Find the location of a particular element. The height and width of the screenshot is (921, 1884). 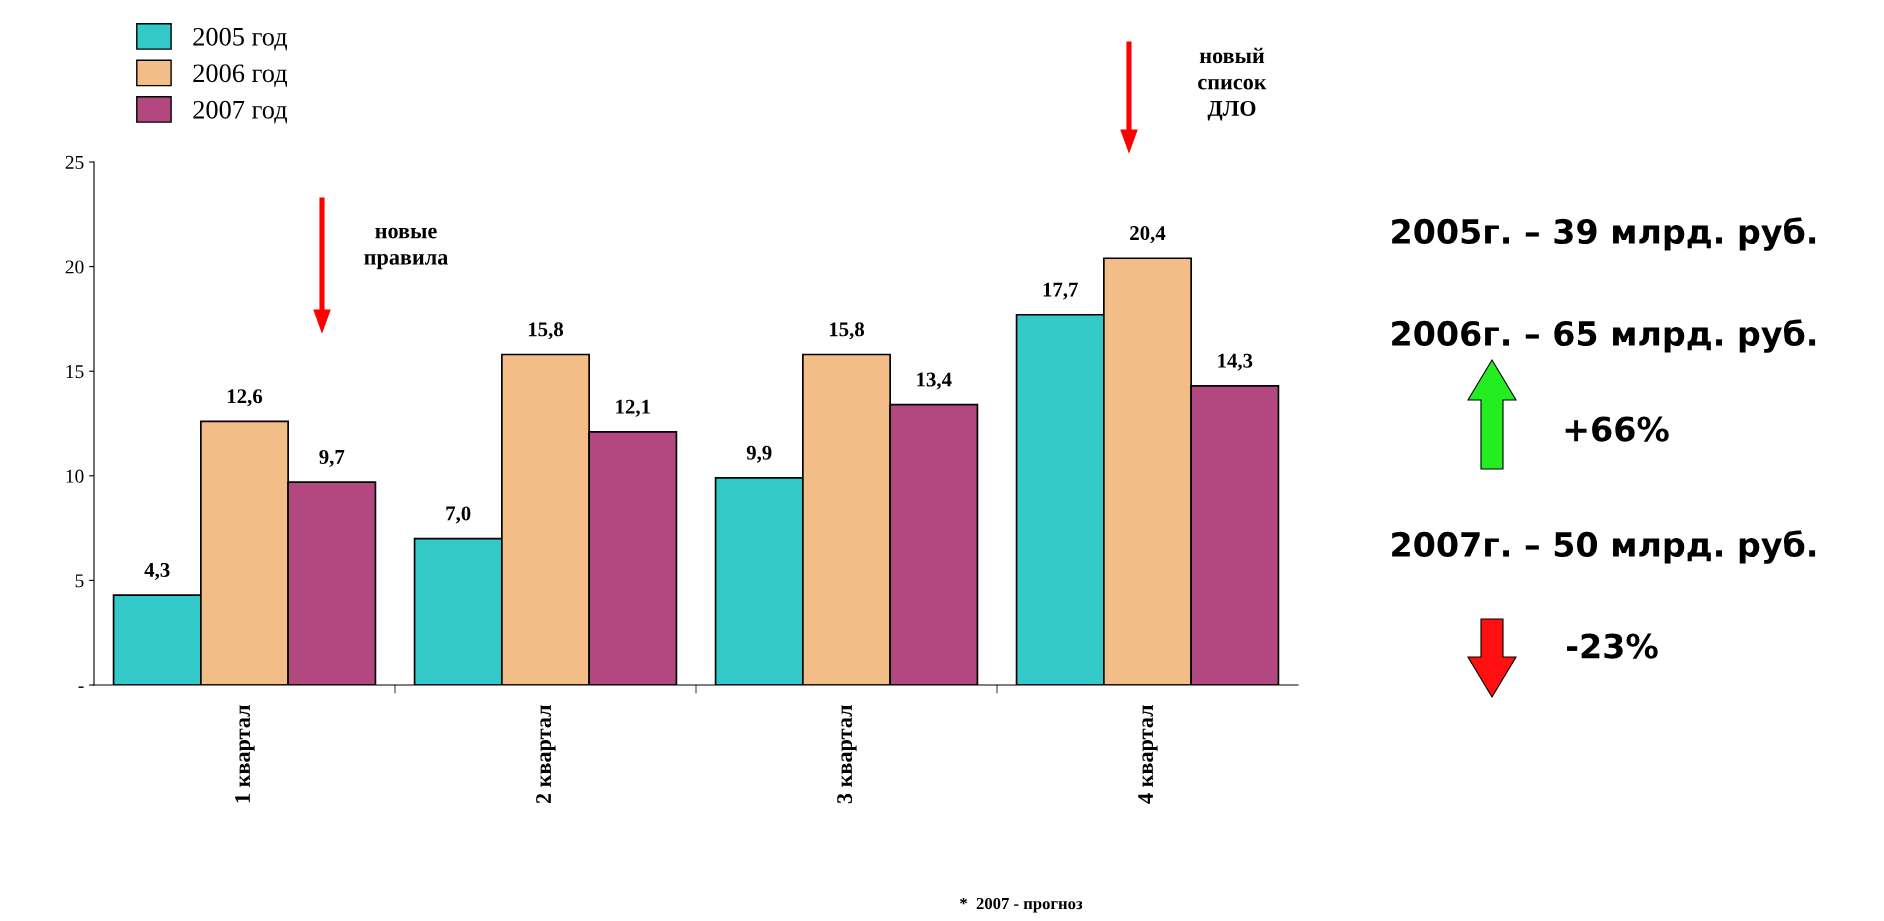

data-label: 9,7 is located at coordinates (332, 458).